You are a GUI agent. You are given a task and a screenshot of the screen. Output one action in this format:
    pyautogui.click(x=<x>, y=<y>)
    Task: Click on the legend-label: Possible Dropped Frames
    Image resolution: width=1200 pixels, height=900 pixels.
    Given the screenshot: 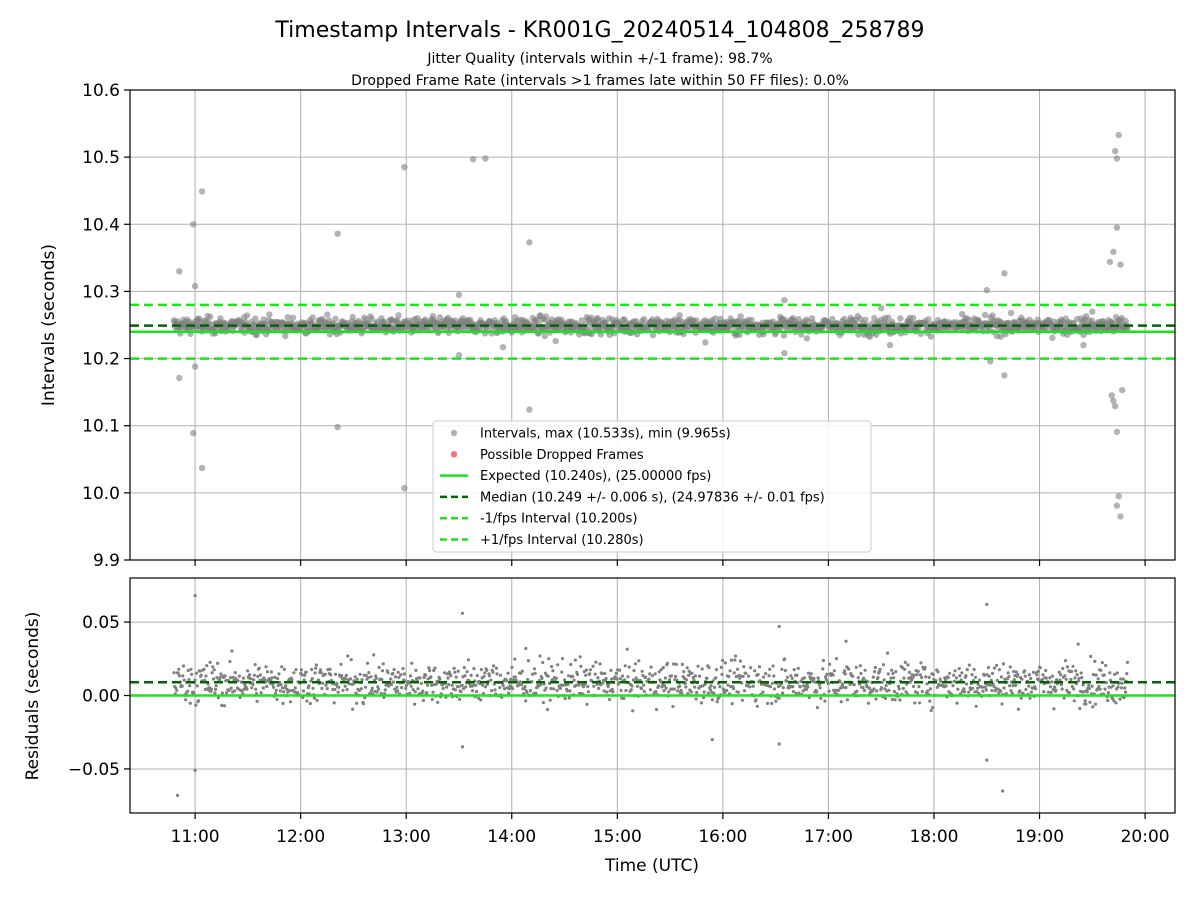 What is the action you would take?
    pyautogui.click(x=562, y=455)
    